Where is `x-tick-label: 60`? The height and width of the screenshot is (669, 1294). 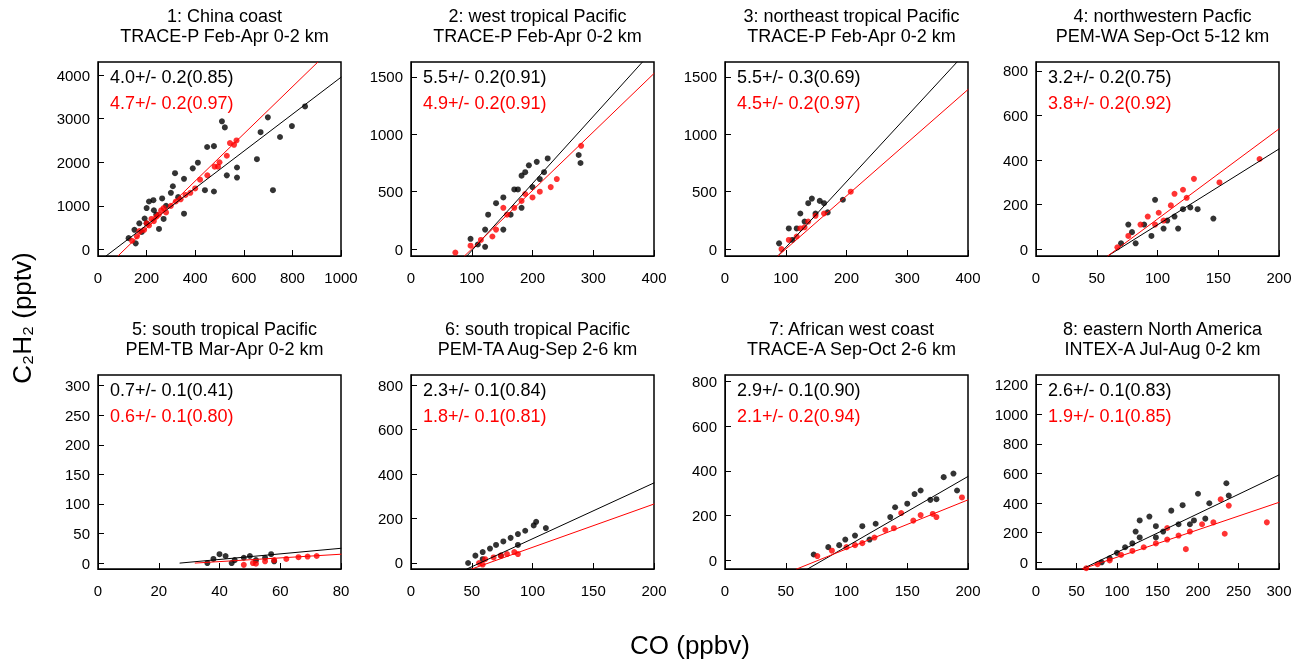
x-tick-label: 60 is located at coordinates (280, 590).